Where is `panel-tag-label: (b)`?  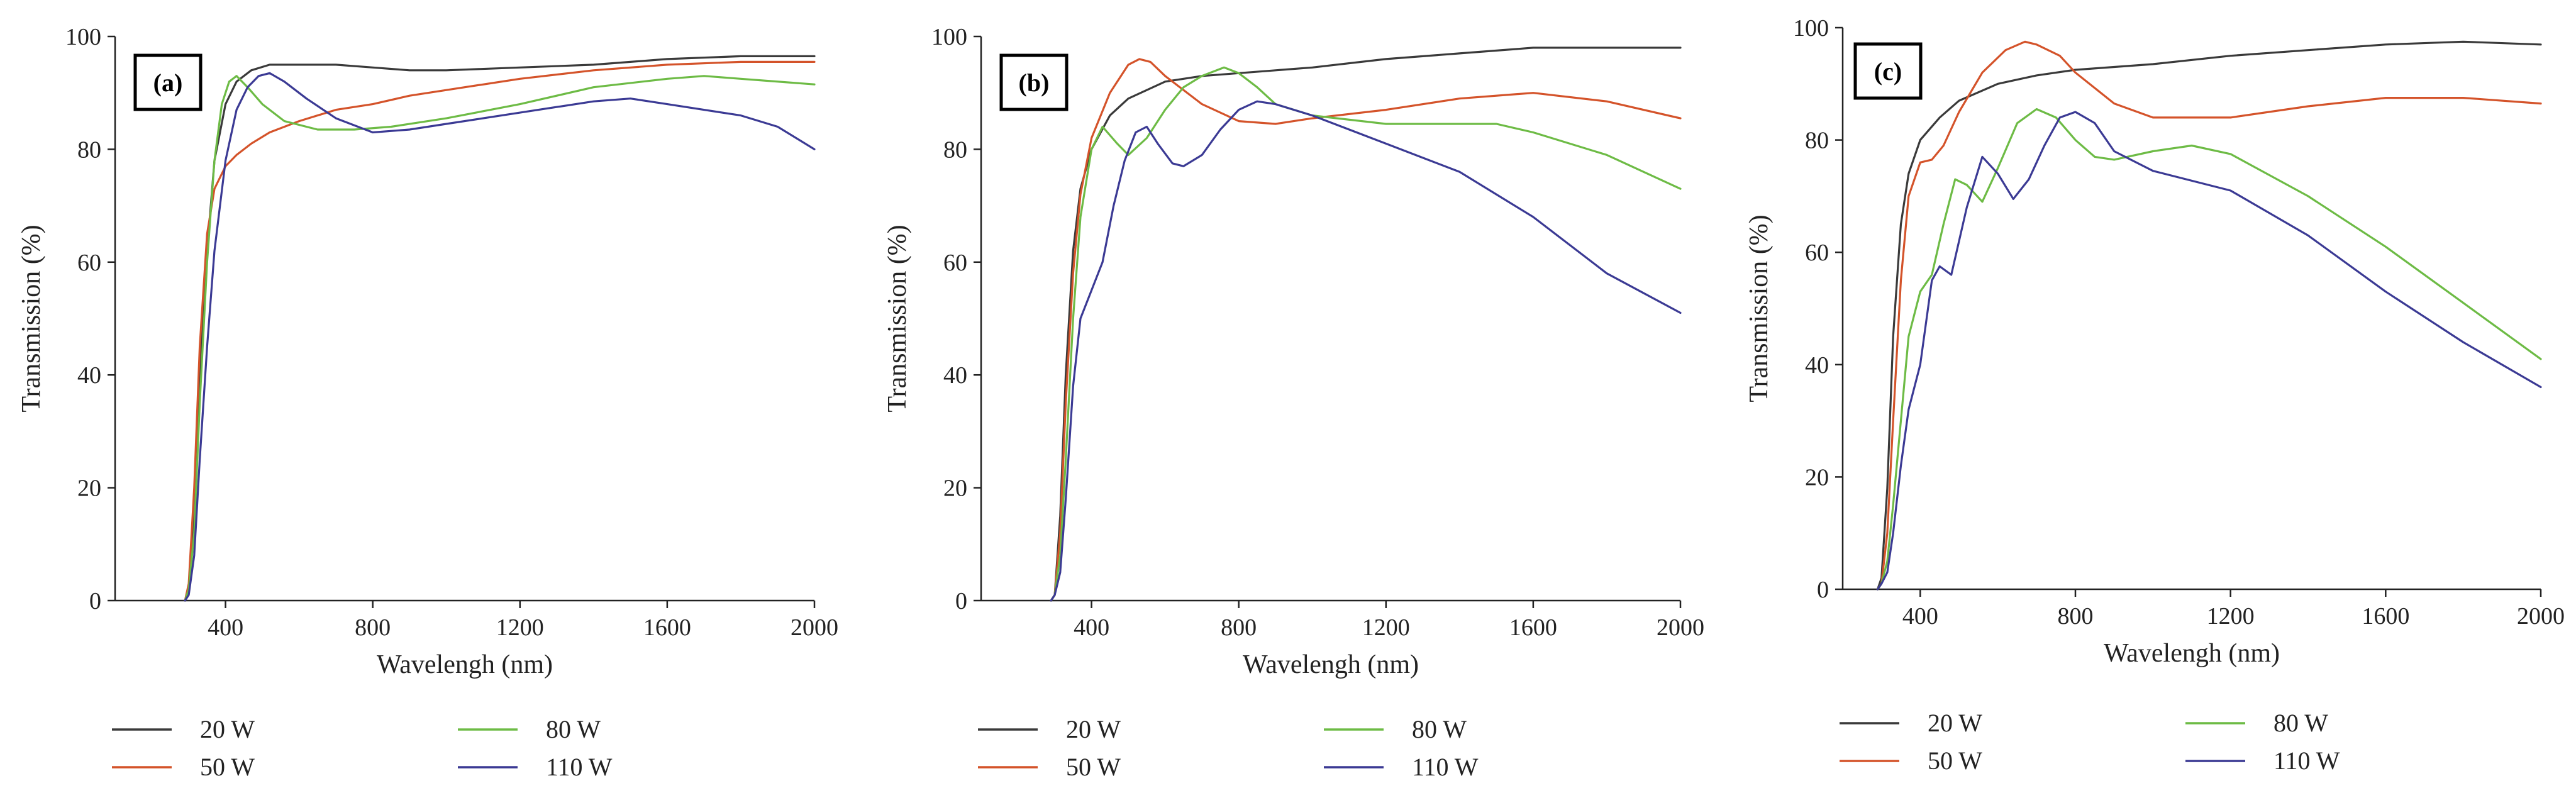 panel-tag-label: (b) is located at coordinates (1034, 83).